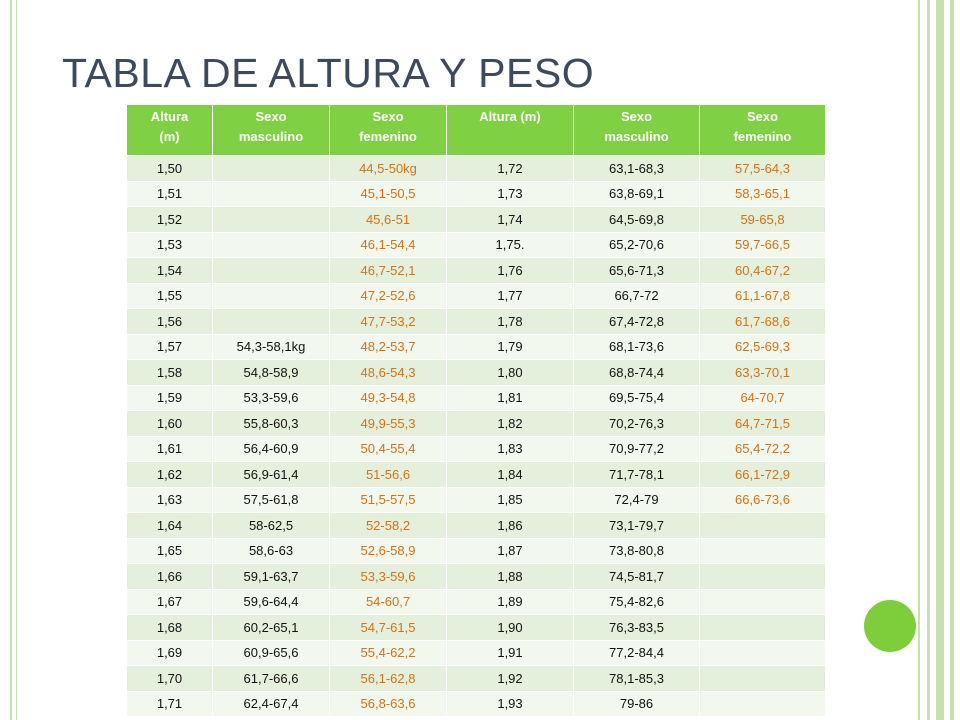 This screenshot has height=720, width=960. I want to click on header-sexo-femenino-2: Sexo femenino, so click(762, 130).